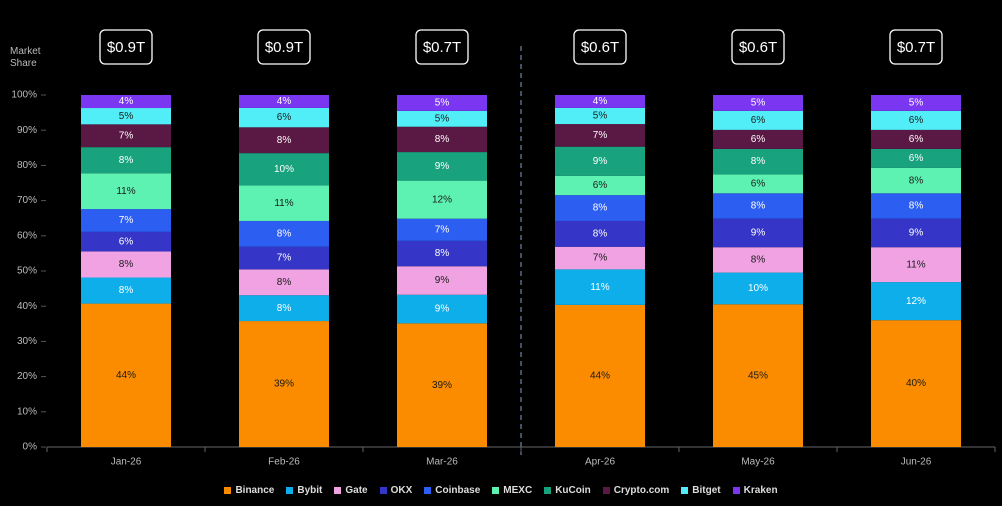  What do you see at coordinates (27, 235) in the screenshot?
I see `y-tick-label: 60%` at bounding box center [27, 235].